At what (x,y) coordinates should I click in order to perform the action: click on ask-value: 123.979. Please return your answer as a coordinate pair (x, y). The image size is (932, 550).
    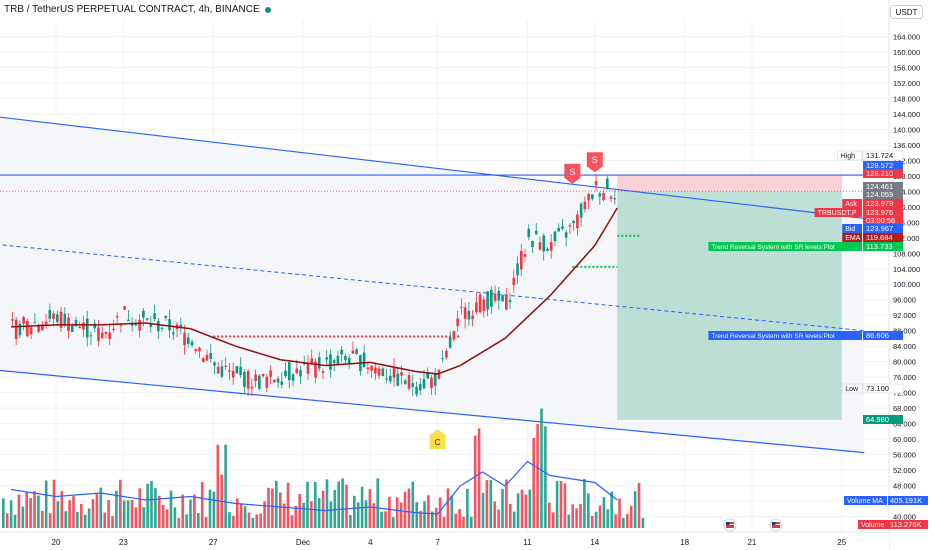
    Looking at the image, I should click on (879, 203).